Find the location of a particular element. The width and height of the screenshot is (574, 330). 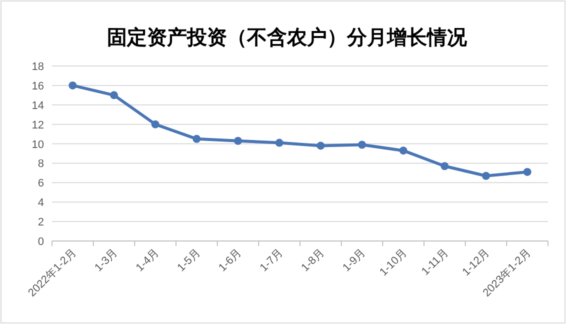

y-tick-label: 4 is located at coordinates (41, 203).